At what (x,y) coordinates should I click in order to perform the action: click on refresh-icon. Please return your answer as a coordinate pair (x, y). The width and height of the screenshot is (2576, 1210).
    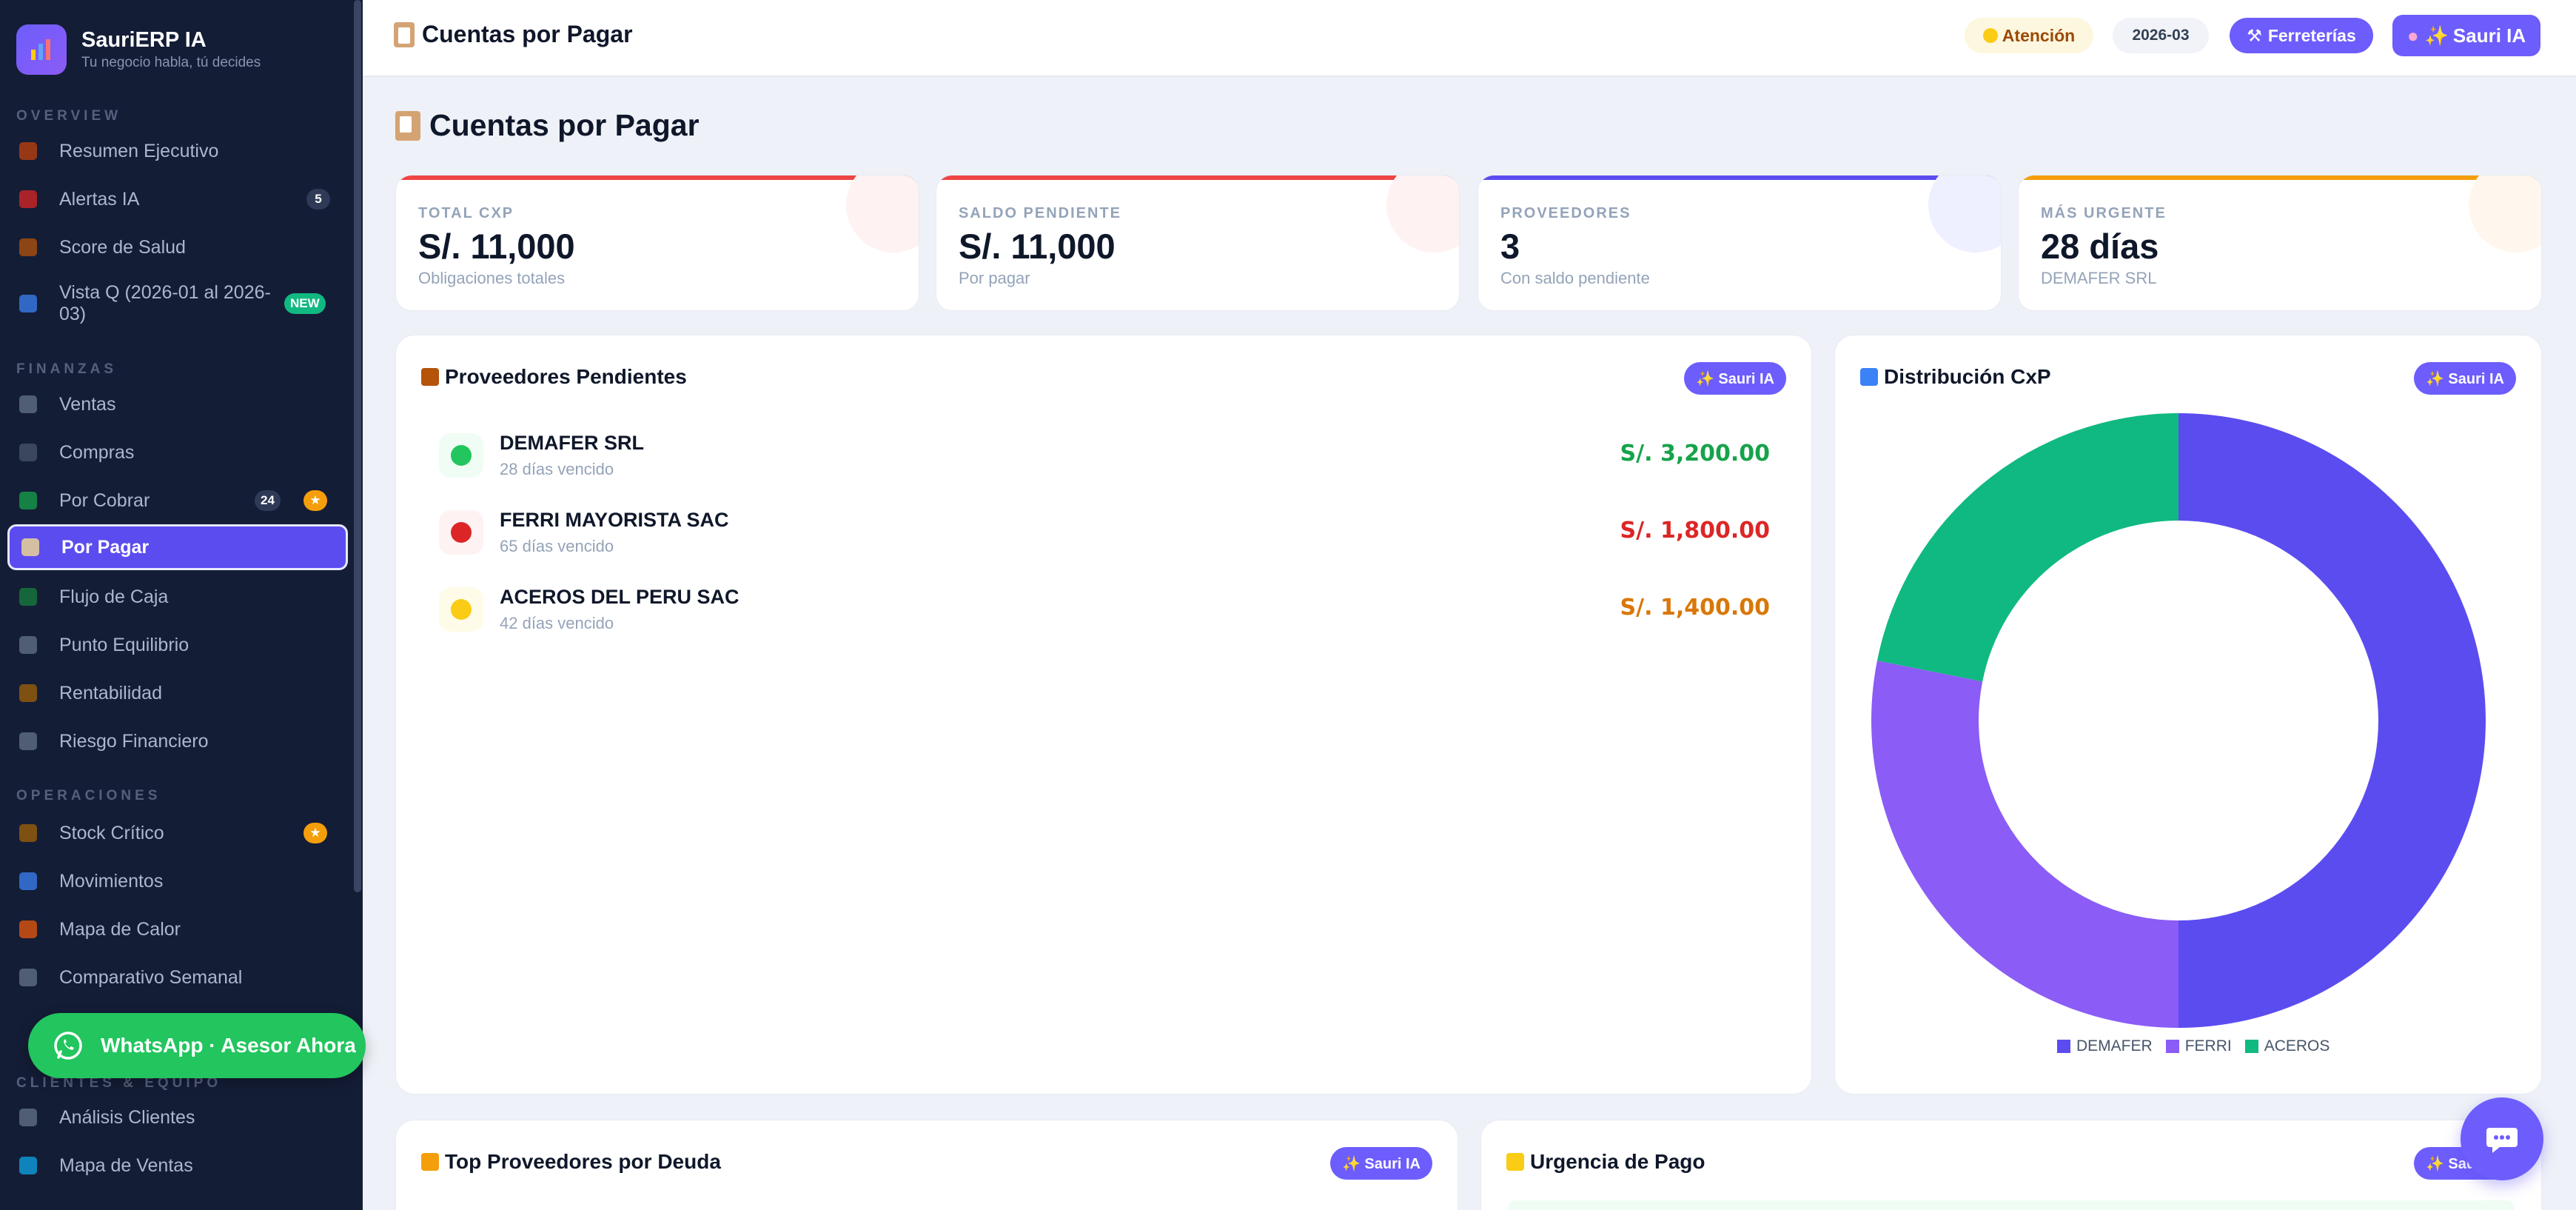
    Looking at the image, I should click on (28, 881).